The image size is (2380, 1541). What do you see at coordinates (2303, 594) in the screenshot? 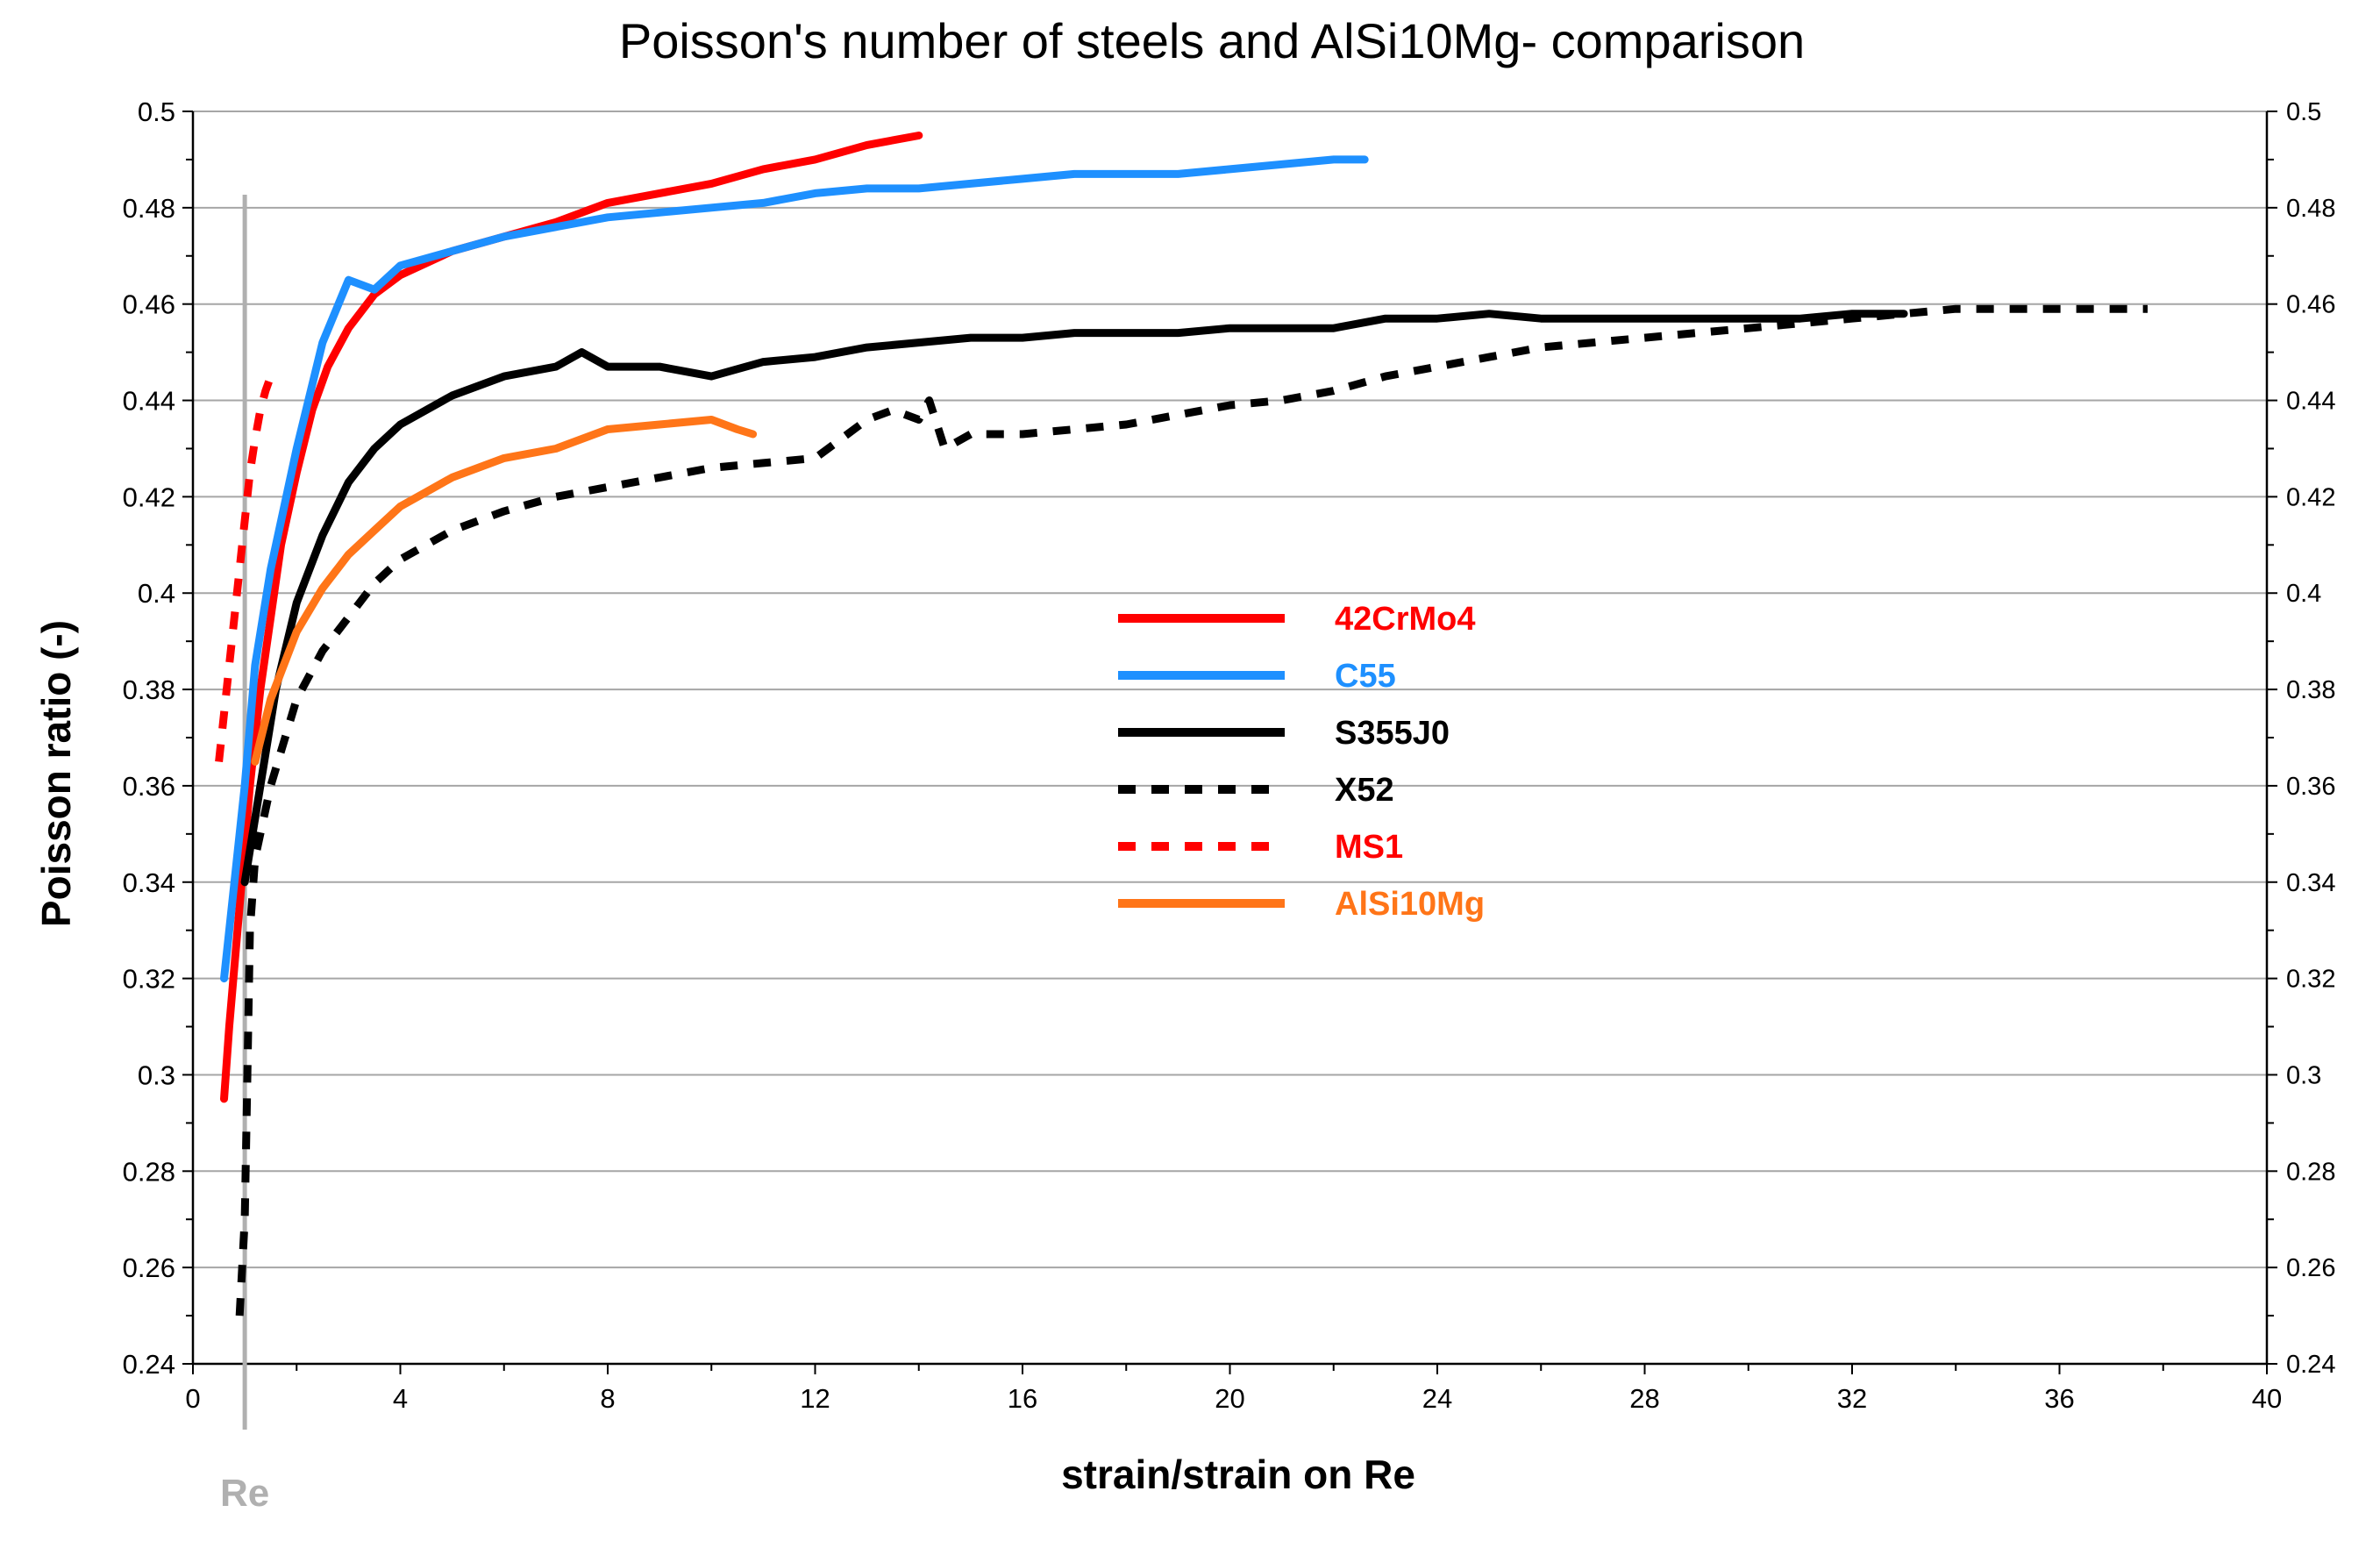
I see `y-right-tick-label: 0.4` at bounding box center [2303, 594].